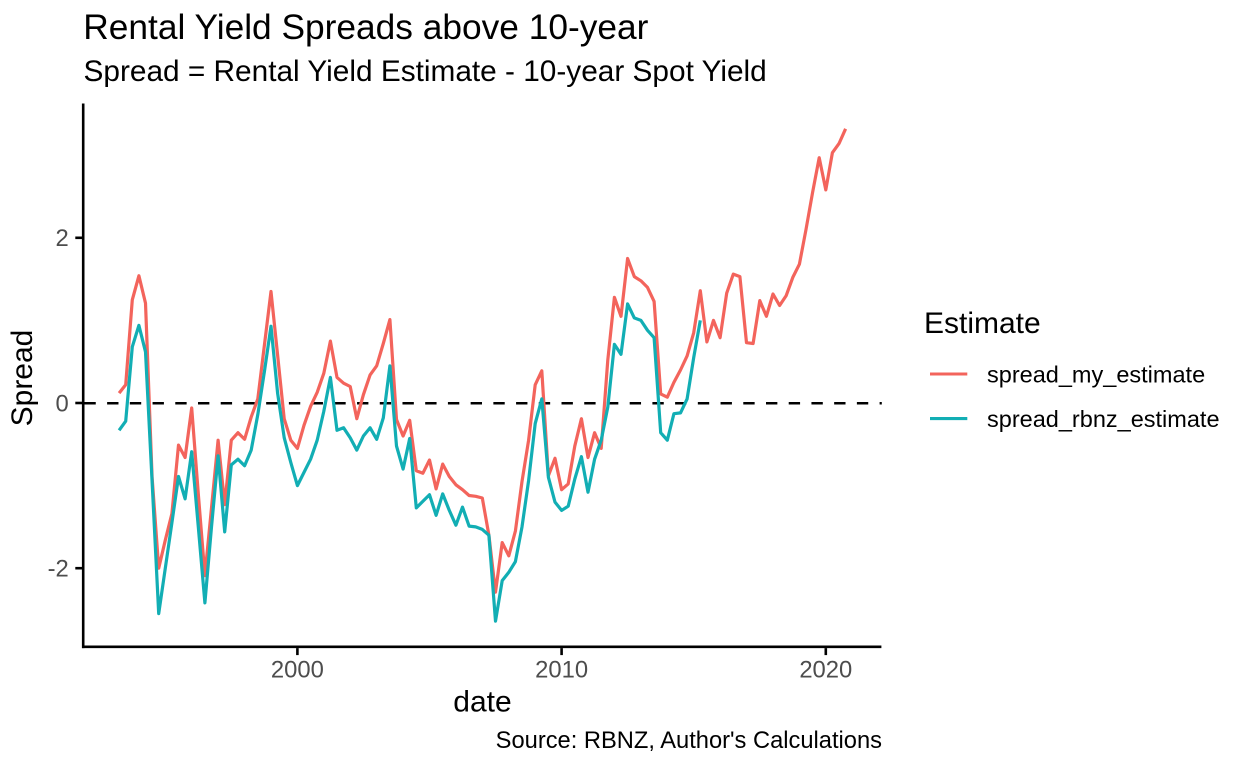 This screenshot has width=1248, height=768. I want to click on svg-text: spread_rbnz_estimate, so click(1103, 419).